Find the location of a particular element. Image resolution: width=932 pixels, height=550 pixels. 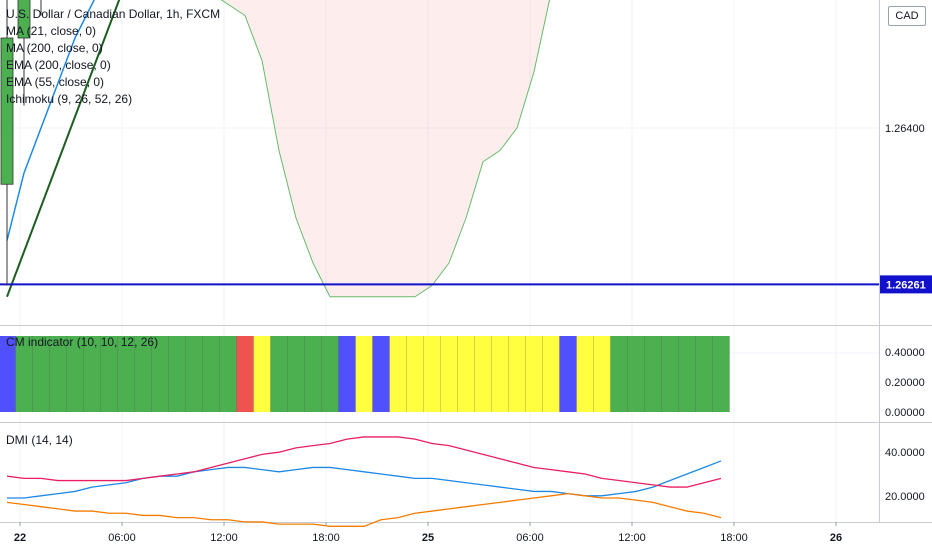

cm-axis-label: 0.00000 is located at coordinates (905, 413).